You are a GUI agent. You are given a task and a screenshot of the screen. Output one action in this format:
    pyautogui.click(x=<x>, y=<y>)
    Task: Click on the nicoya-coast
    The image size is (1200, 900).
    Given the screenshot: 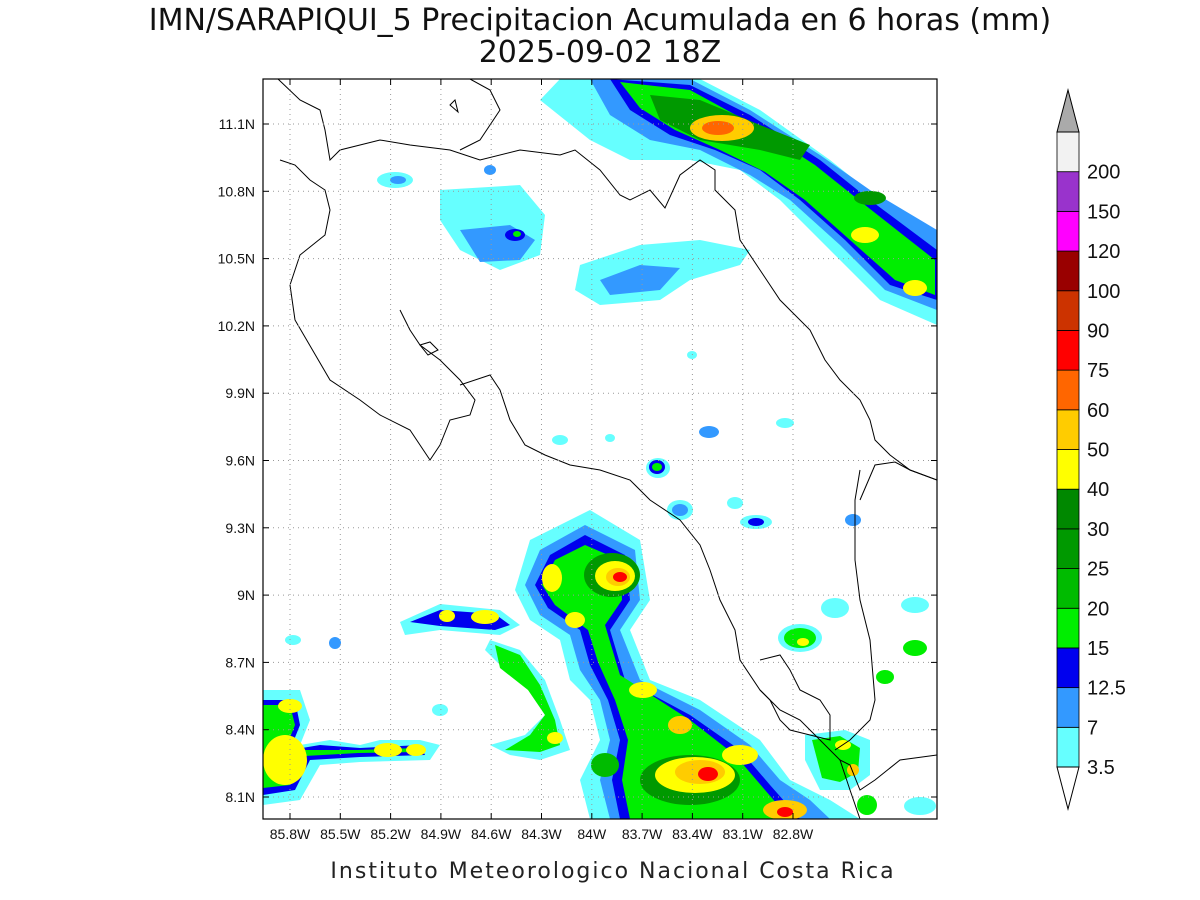 What is the action you would take?
    pyautogui.click(x=377, y=310)
    